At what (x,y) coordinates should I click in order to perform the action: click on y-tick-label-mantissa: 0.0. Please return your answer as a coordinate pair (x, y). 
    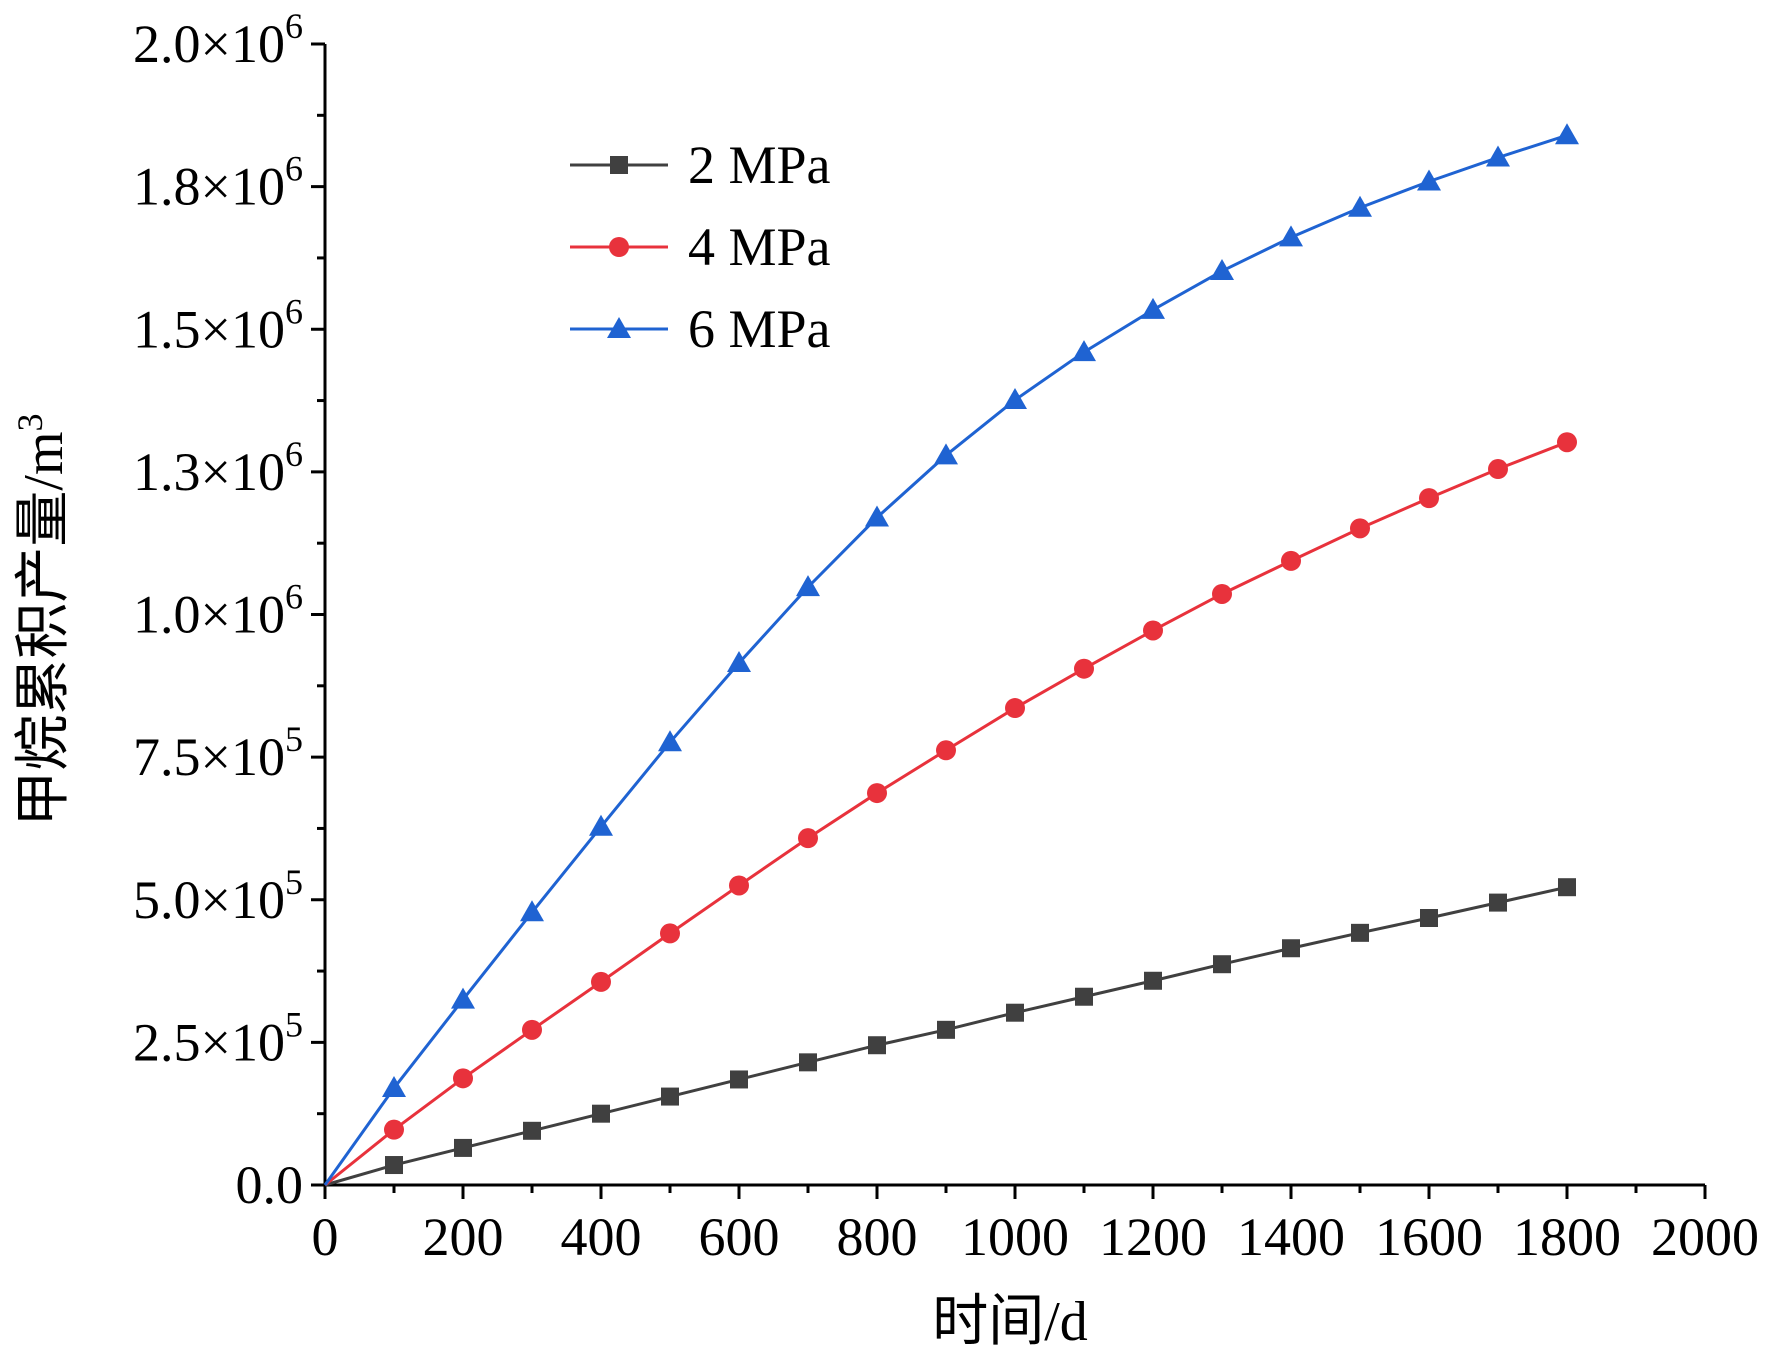
    Looking at the image, I should click on (270, 1185).